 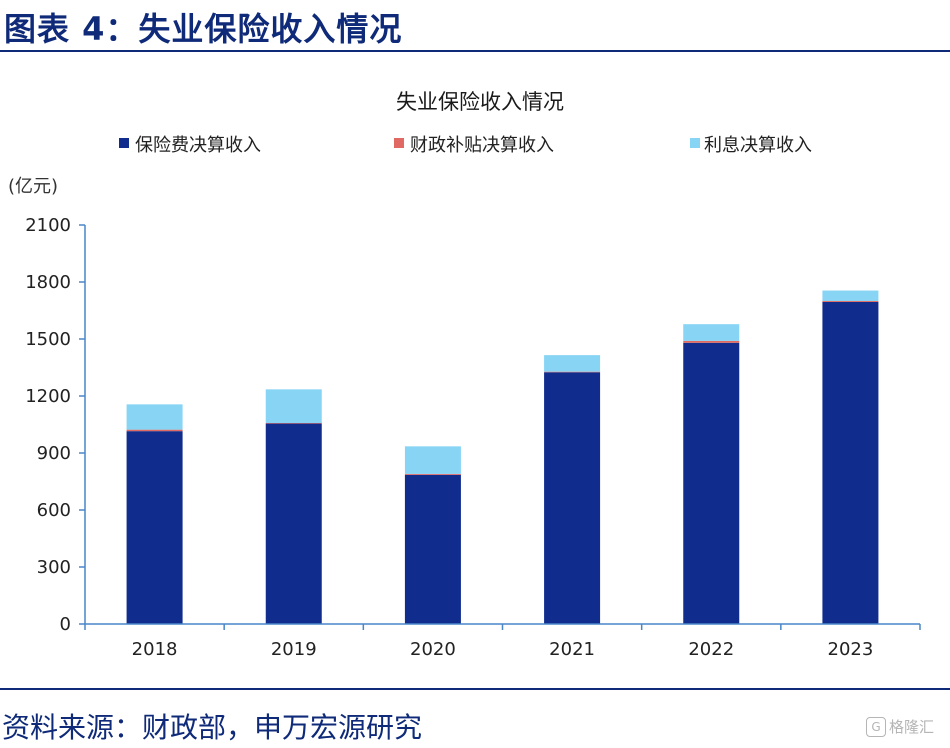 I want to click on watermark-logo-icon: G, so click(x=876, y=726).